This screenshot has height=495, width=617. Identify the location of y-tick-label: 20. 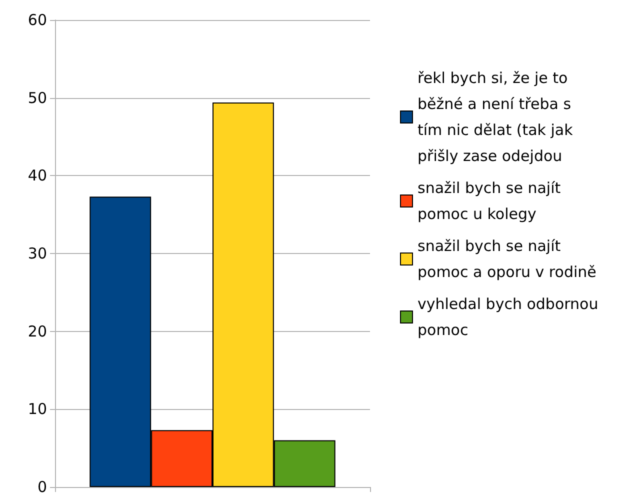
(37, 331).